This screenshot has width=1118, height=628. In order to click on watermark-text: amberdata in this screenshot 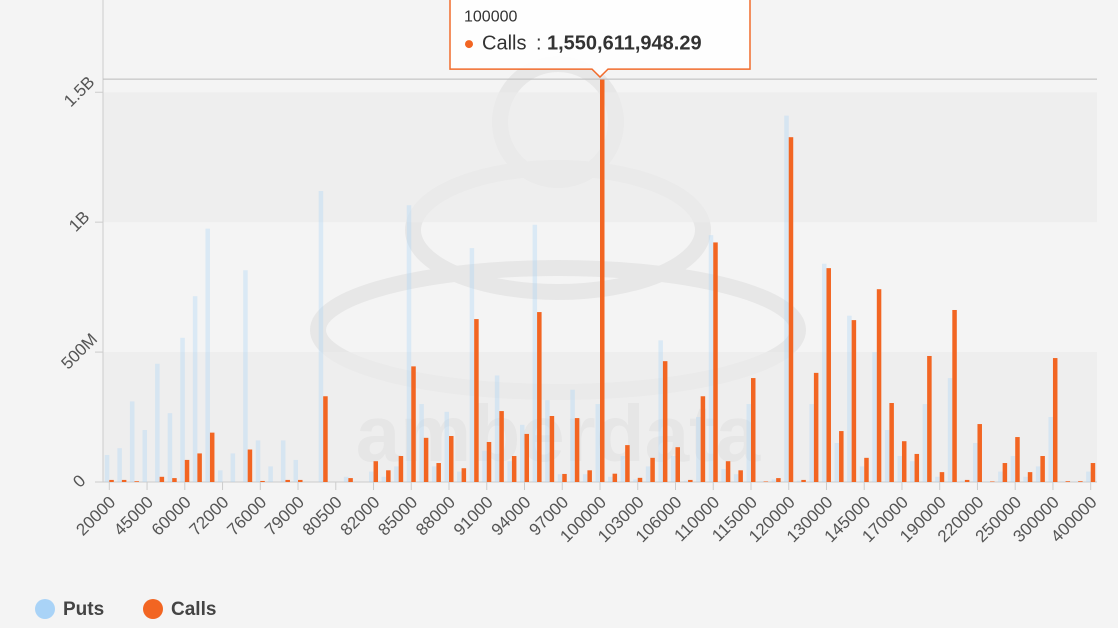, I will do `click(558, 433)`.